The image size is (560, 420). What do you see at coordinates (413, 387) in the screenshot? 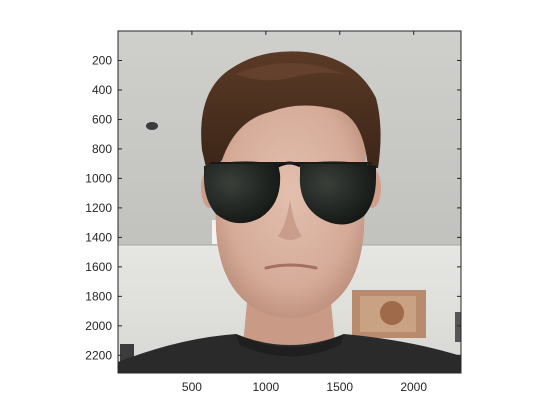
I see `x-tick-label: 2000` at bounding box center [413, 387].